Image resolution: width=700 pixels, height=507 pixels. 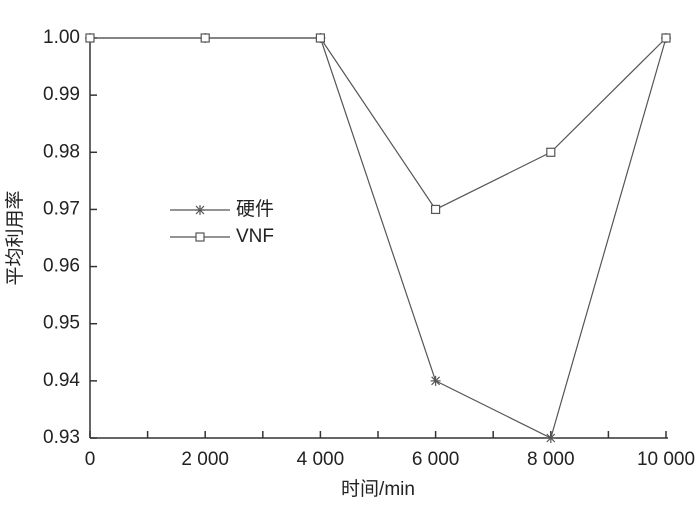 I want to click on legend-label: VNF, so click(x=255, y=236).